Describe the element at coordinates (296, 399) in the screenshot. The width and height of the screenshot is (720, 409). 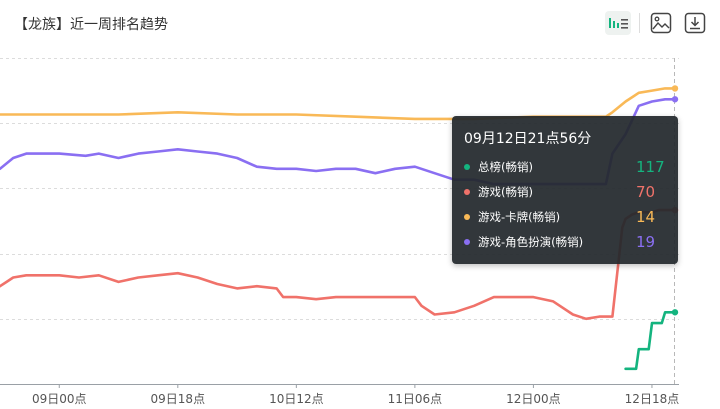
I see `x-tick-label: 10日12点` at that location.